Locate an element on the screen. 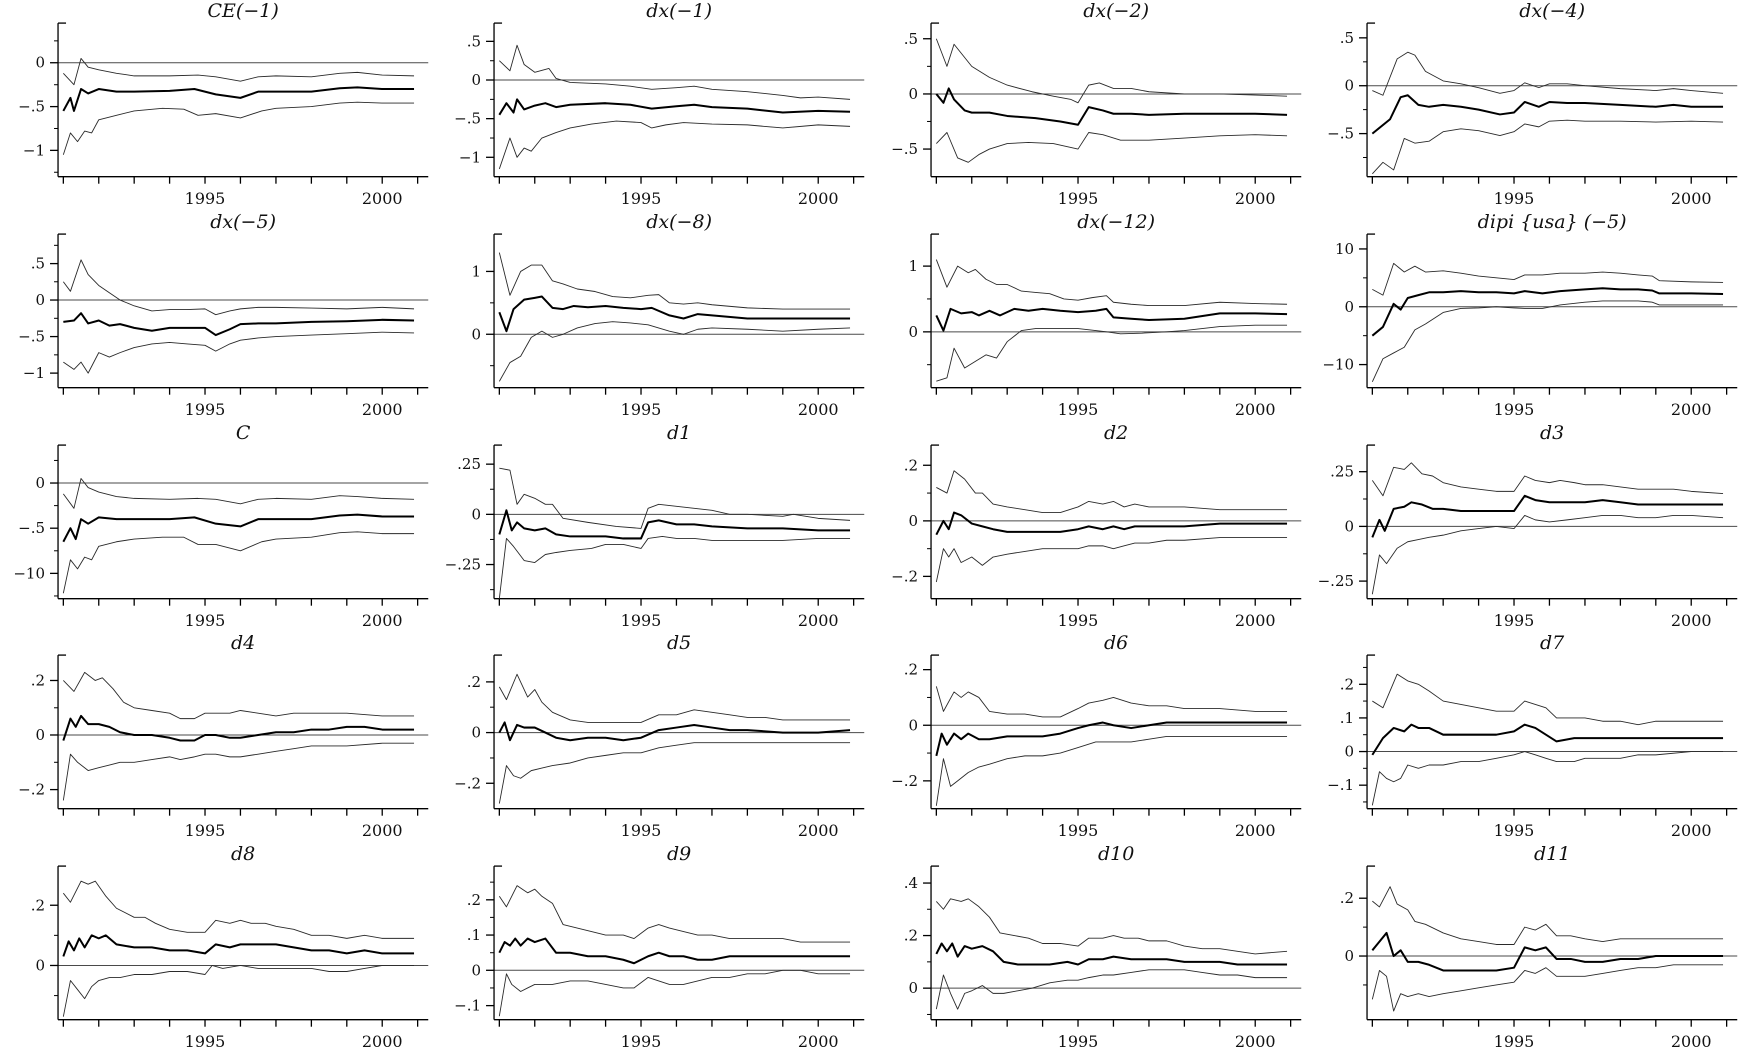  panel-d7: .2 .1 0 −.1 1995 2000 d7 is located at coordinates (1527, 737).